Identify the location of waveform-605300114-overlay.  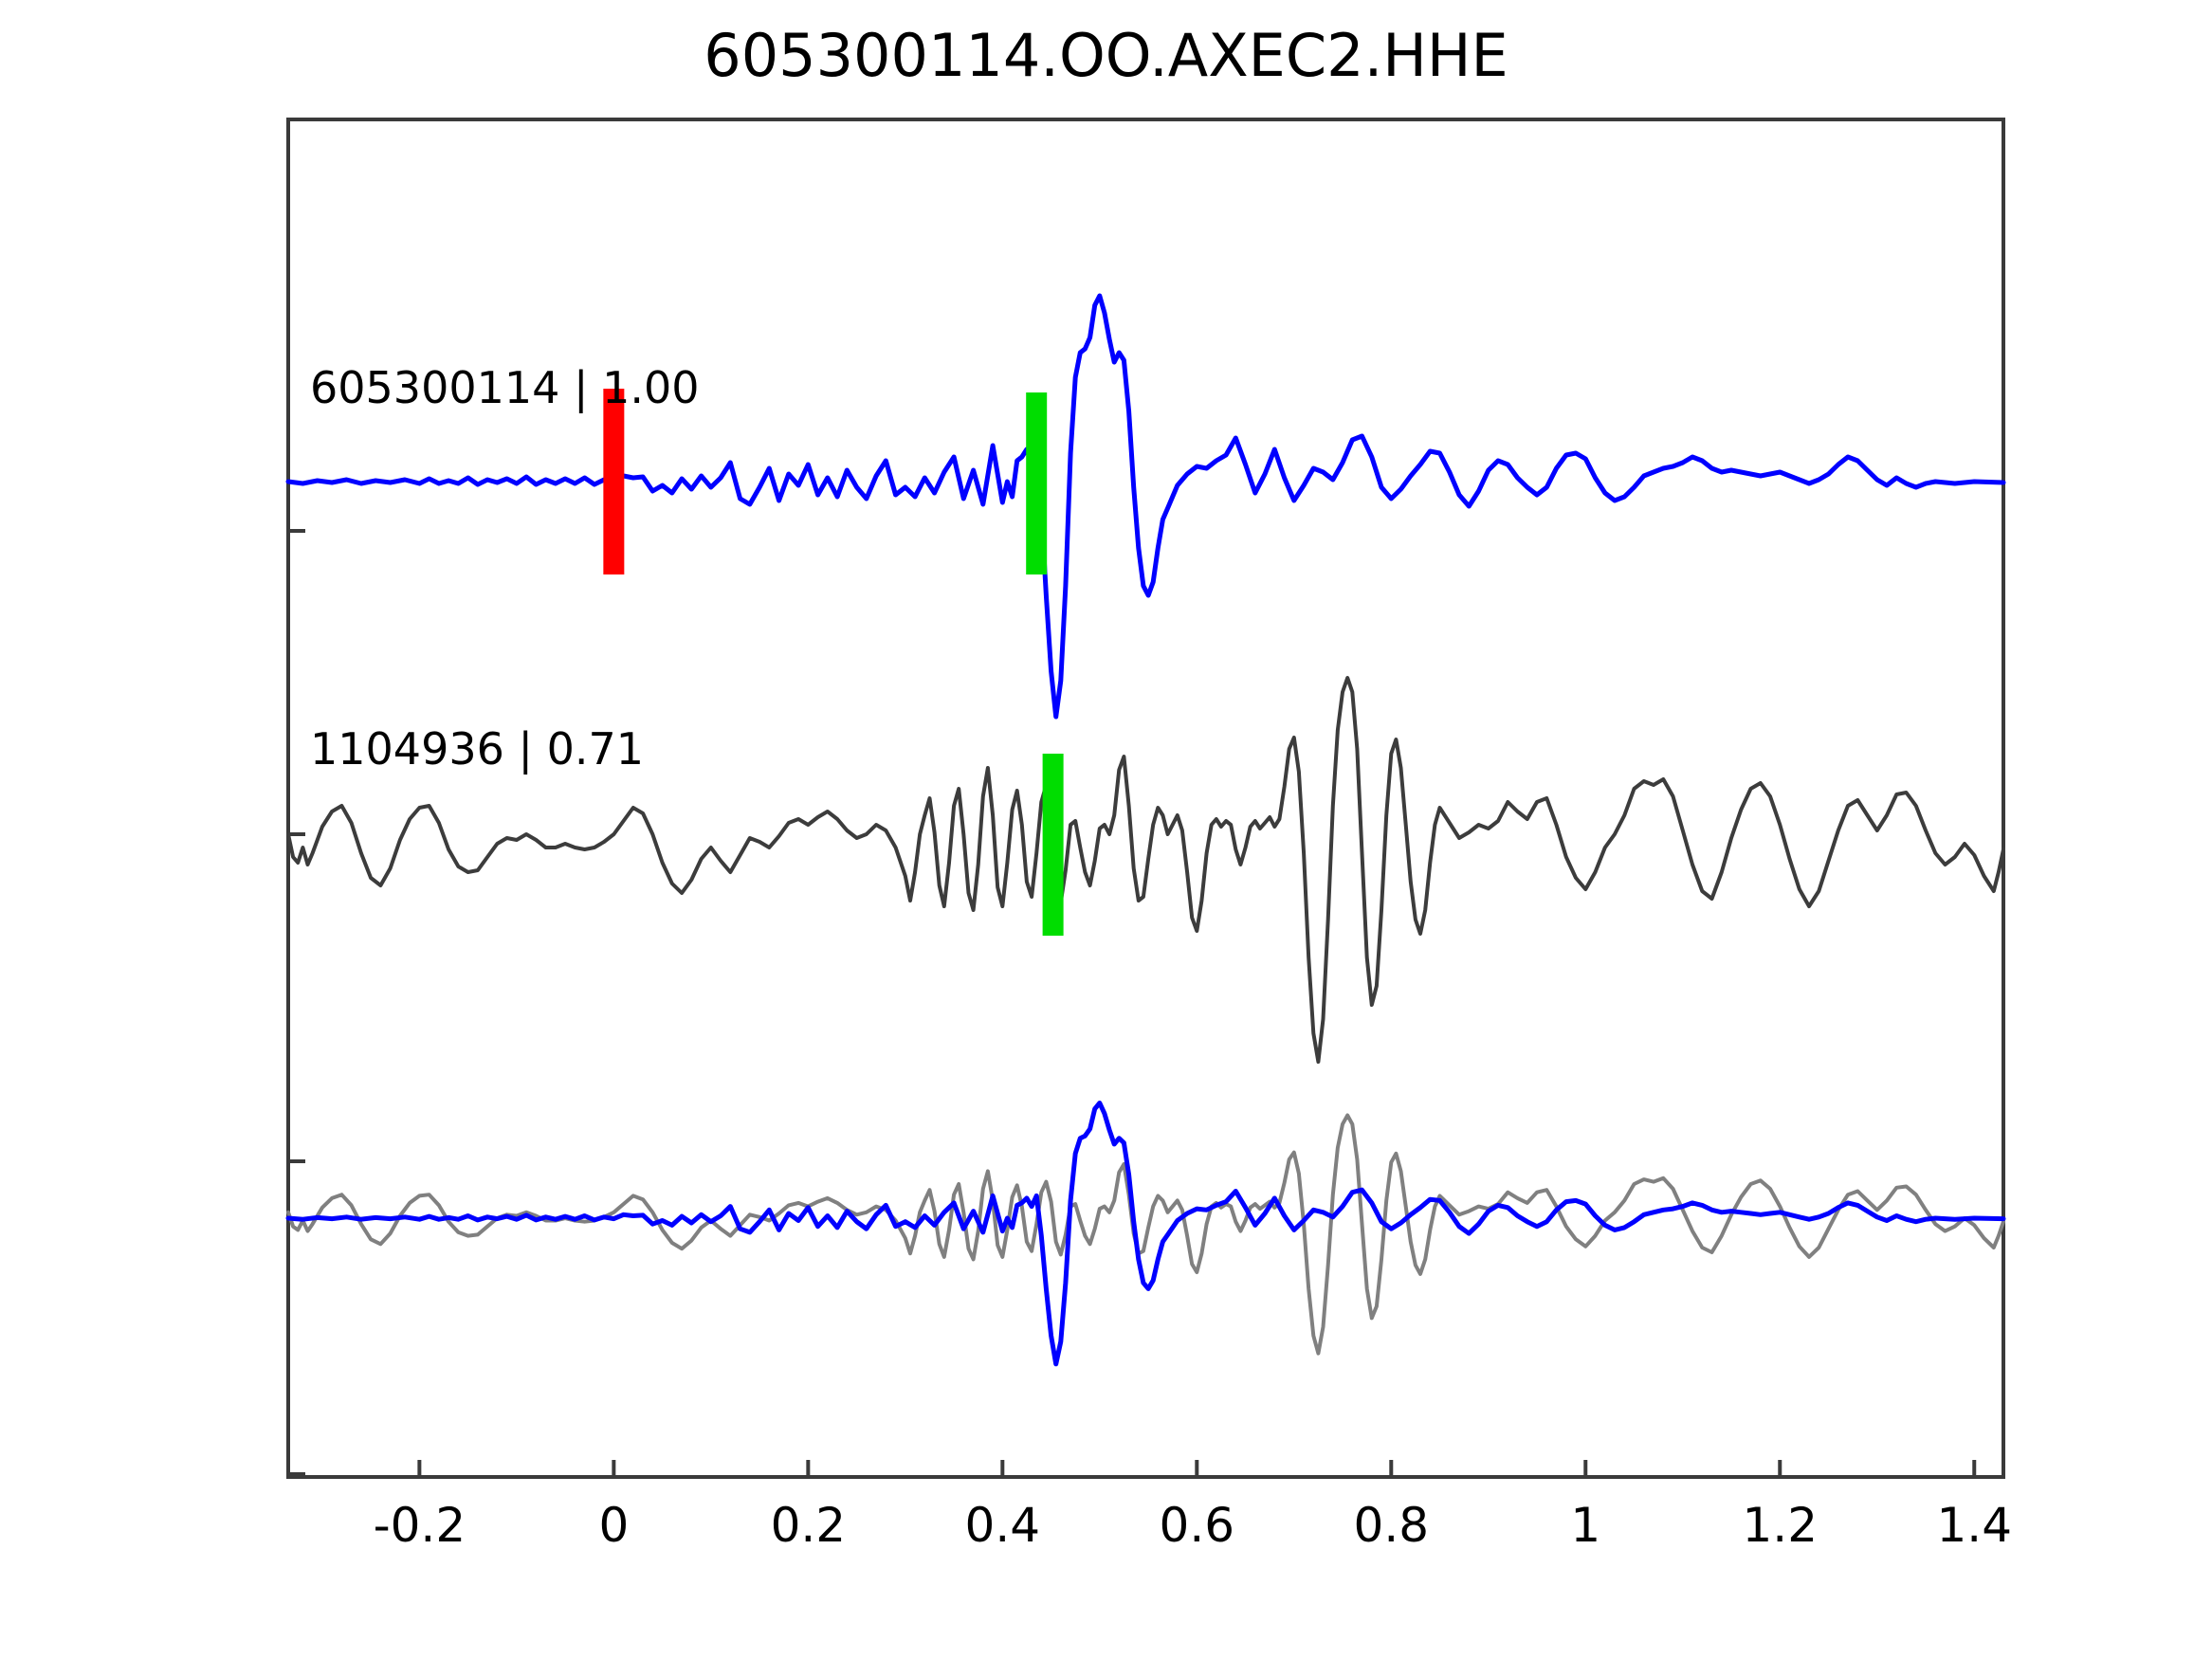
(1145, 1234).